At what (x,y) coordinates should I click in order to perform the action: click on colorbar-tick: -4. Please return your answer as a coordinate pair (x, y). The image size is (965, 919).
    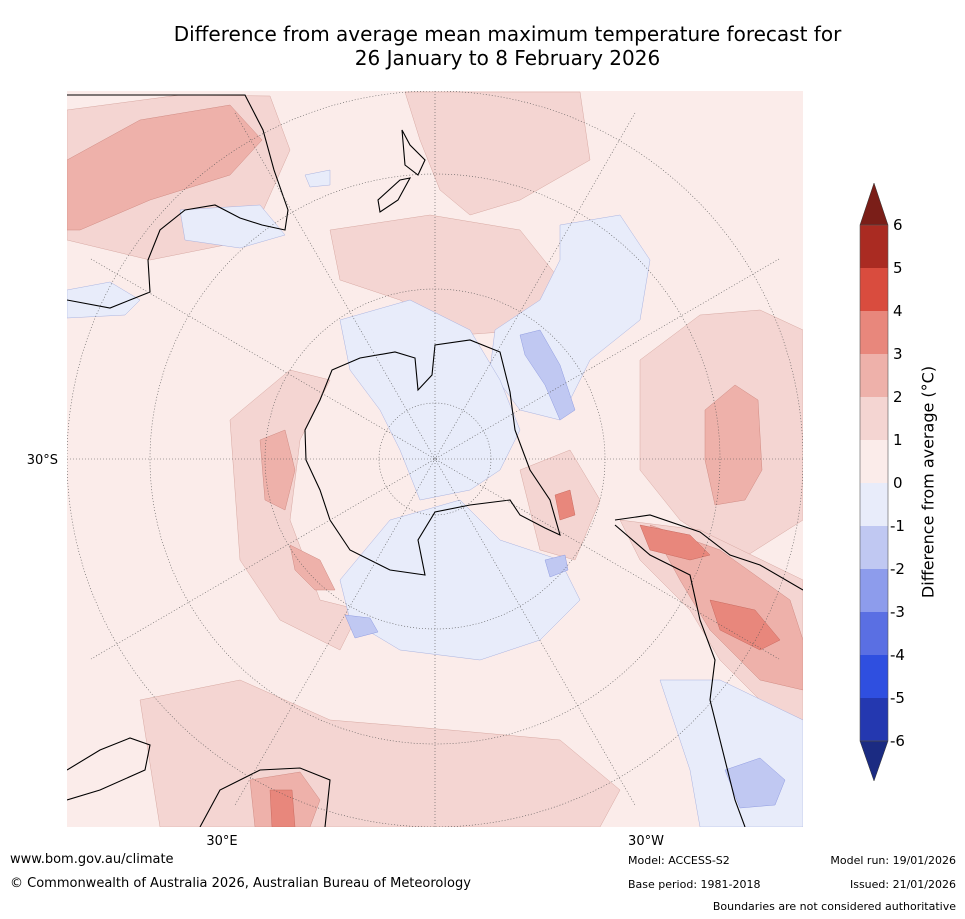
    Looking at the image, I should click on (897, 655).